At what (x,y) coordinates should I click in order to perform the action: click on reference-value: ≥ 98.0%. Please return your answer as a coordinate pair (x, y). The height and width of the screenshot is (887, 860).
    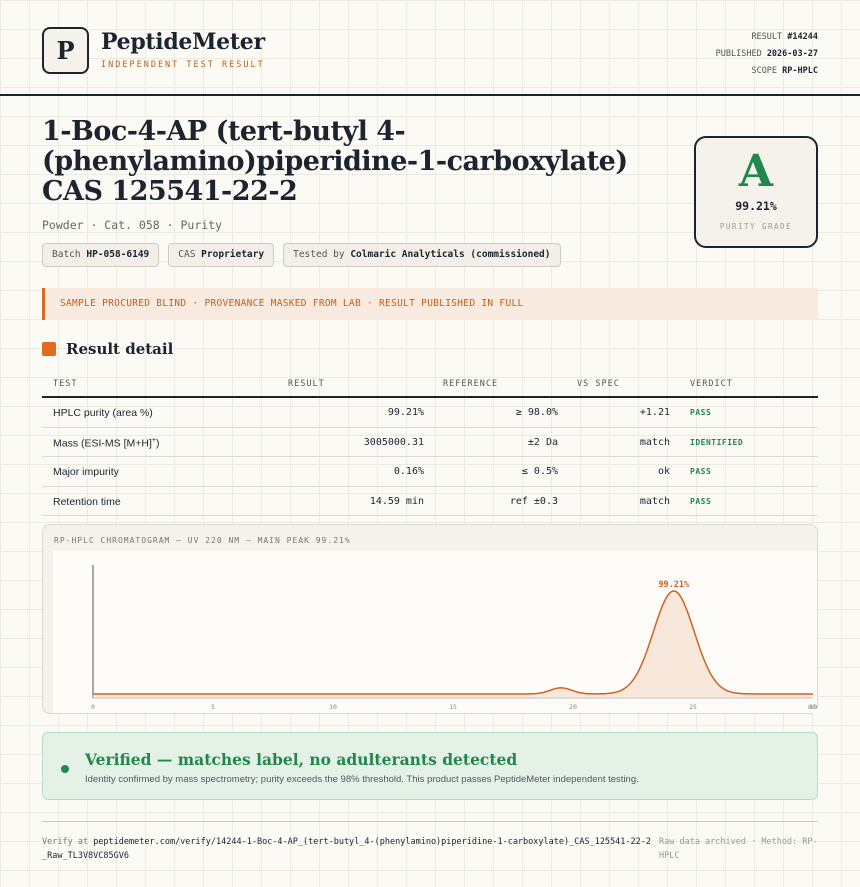
    Looking at the image, I should click on (536, 412).